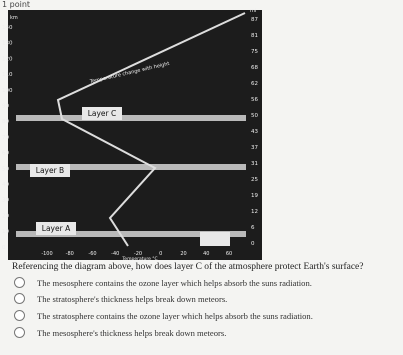  I want to click on left-tick-label: 10, so click(5, 232).